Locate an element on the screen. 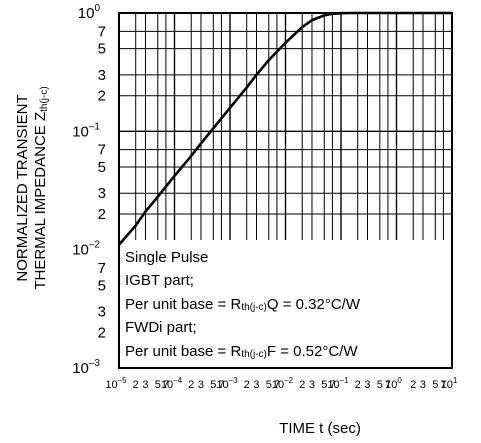 This screenshot has width=481, height=443. y-tick-exponent: –2 is located at coordinates (95, 245).